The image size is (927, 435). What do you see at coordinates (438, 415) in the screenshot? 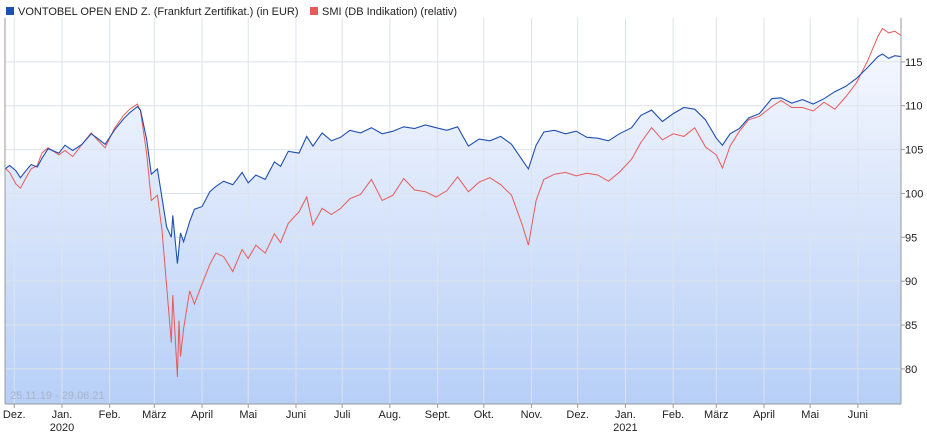
I see `x-tick-label: Sept.` at bounding box center [438, 415].